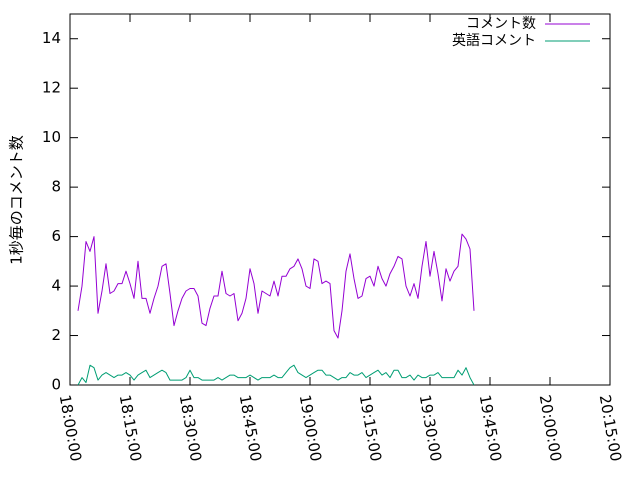 Image resolution: width=640 pixels, height=480 pixels. Describe the element at coordinates (430, 427) in the screenshot. I see `x-tick-label: 19:30:00` at that location.